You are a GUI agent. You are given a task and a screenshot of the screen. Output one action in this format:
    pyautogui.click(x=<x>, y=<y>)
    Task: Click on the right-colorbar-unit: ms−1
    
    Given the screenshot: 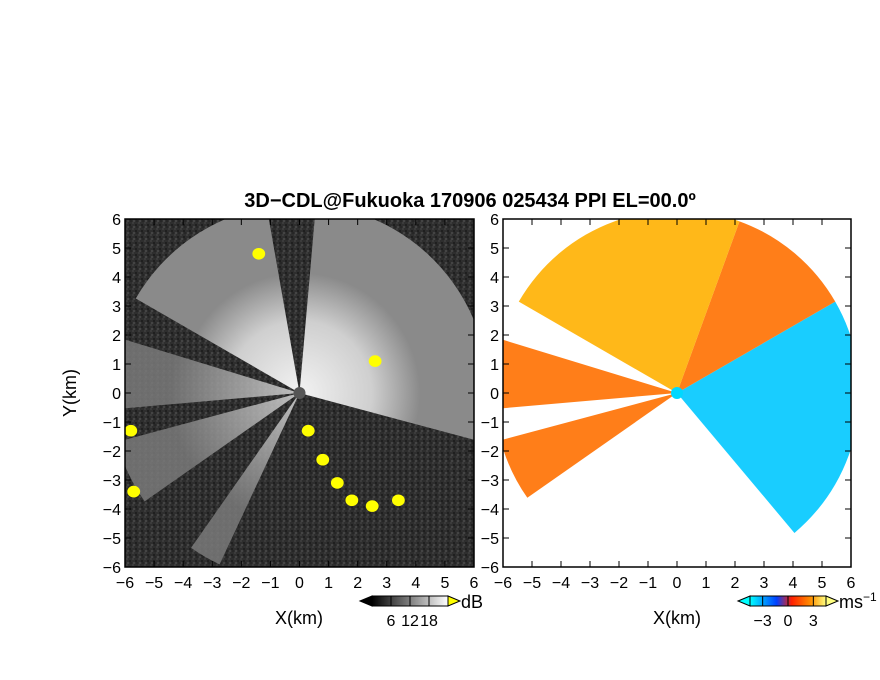 What is the action you would take?
    pyautogui.click(x=858, y=601)
    